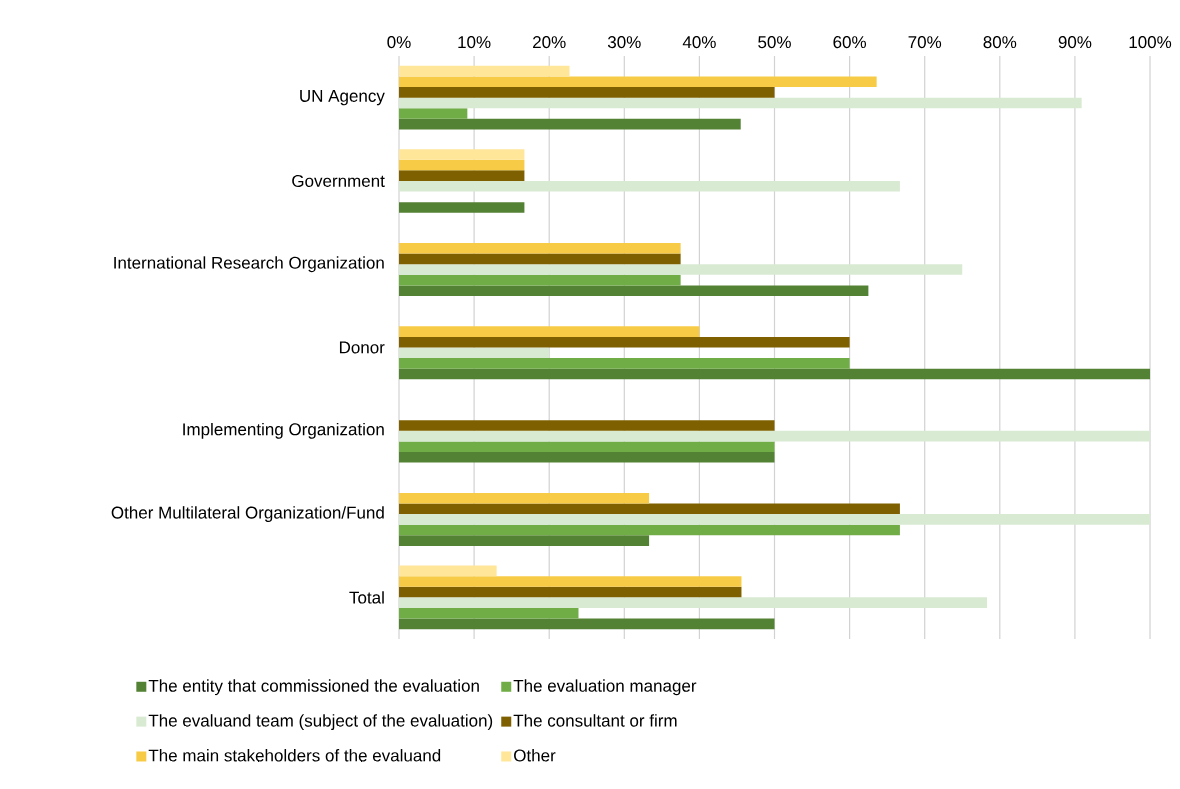 The width and height of the screenshot is (1180, 789). I want to click on y-tick-label: Total, so click(366, 597).